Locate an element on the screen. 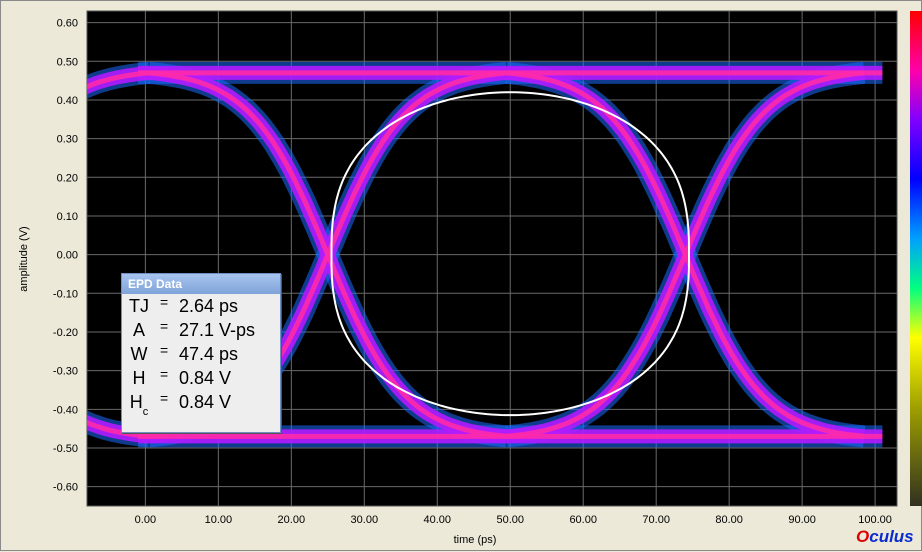 The width and height of the screenshot is (922, 552). epd-row-hc: Hc = 0.84 V is located at coordinates (201, 404).